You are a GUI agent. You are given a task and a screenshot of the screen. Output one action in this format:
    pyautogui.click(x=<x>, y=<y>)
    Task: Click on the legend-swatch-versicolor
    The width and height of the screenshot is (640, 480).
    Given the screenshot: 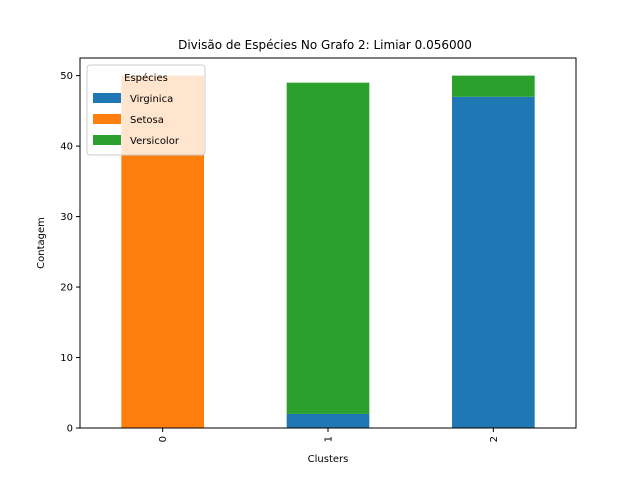 What is the action you would take?
    pyautogui.click(x=107, y=140)
    